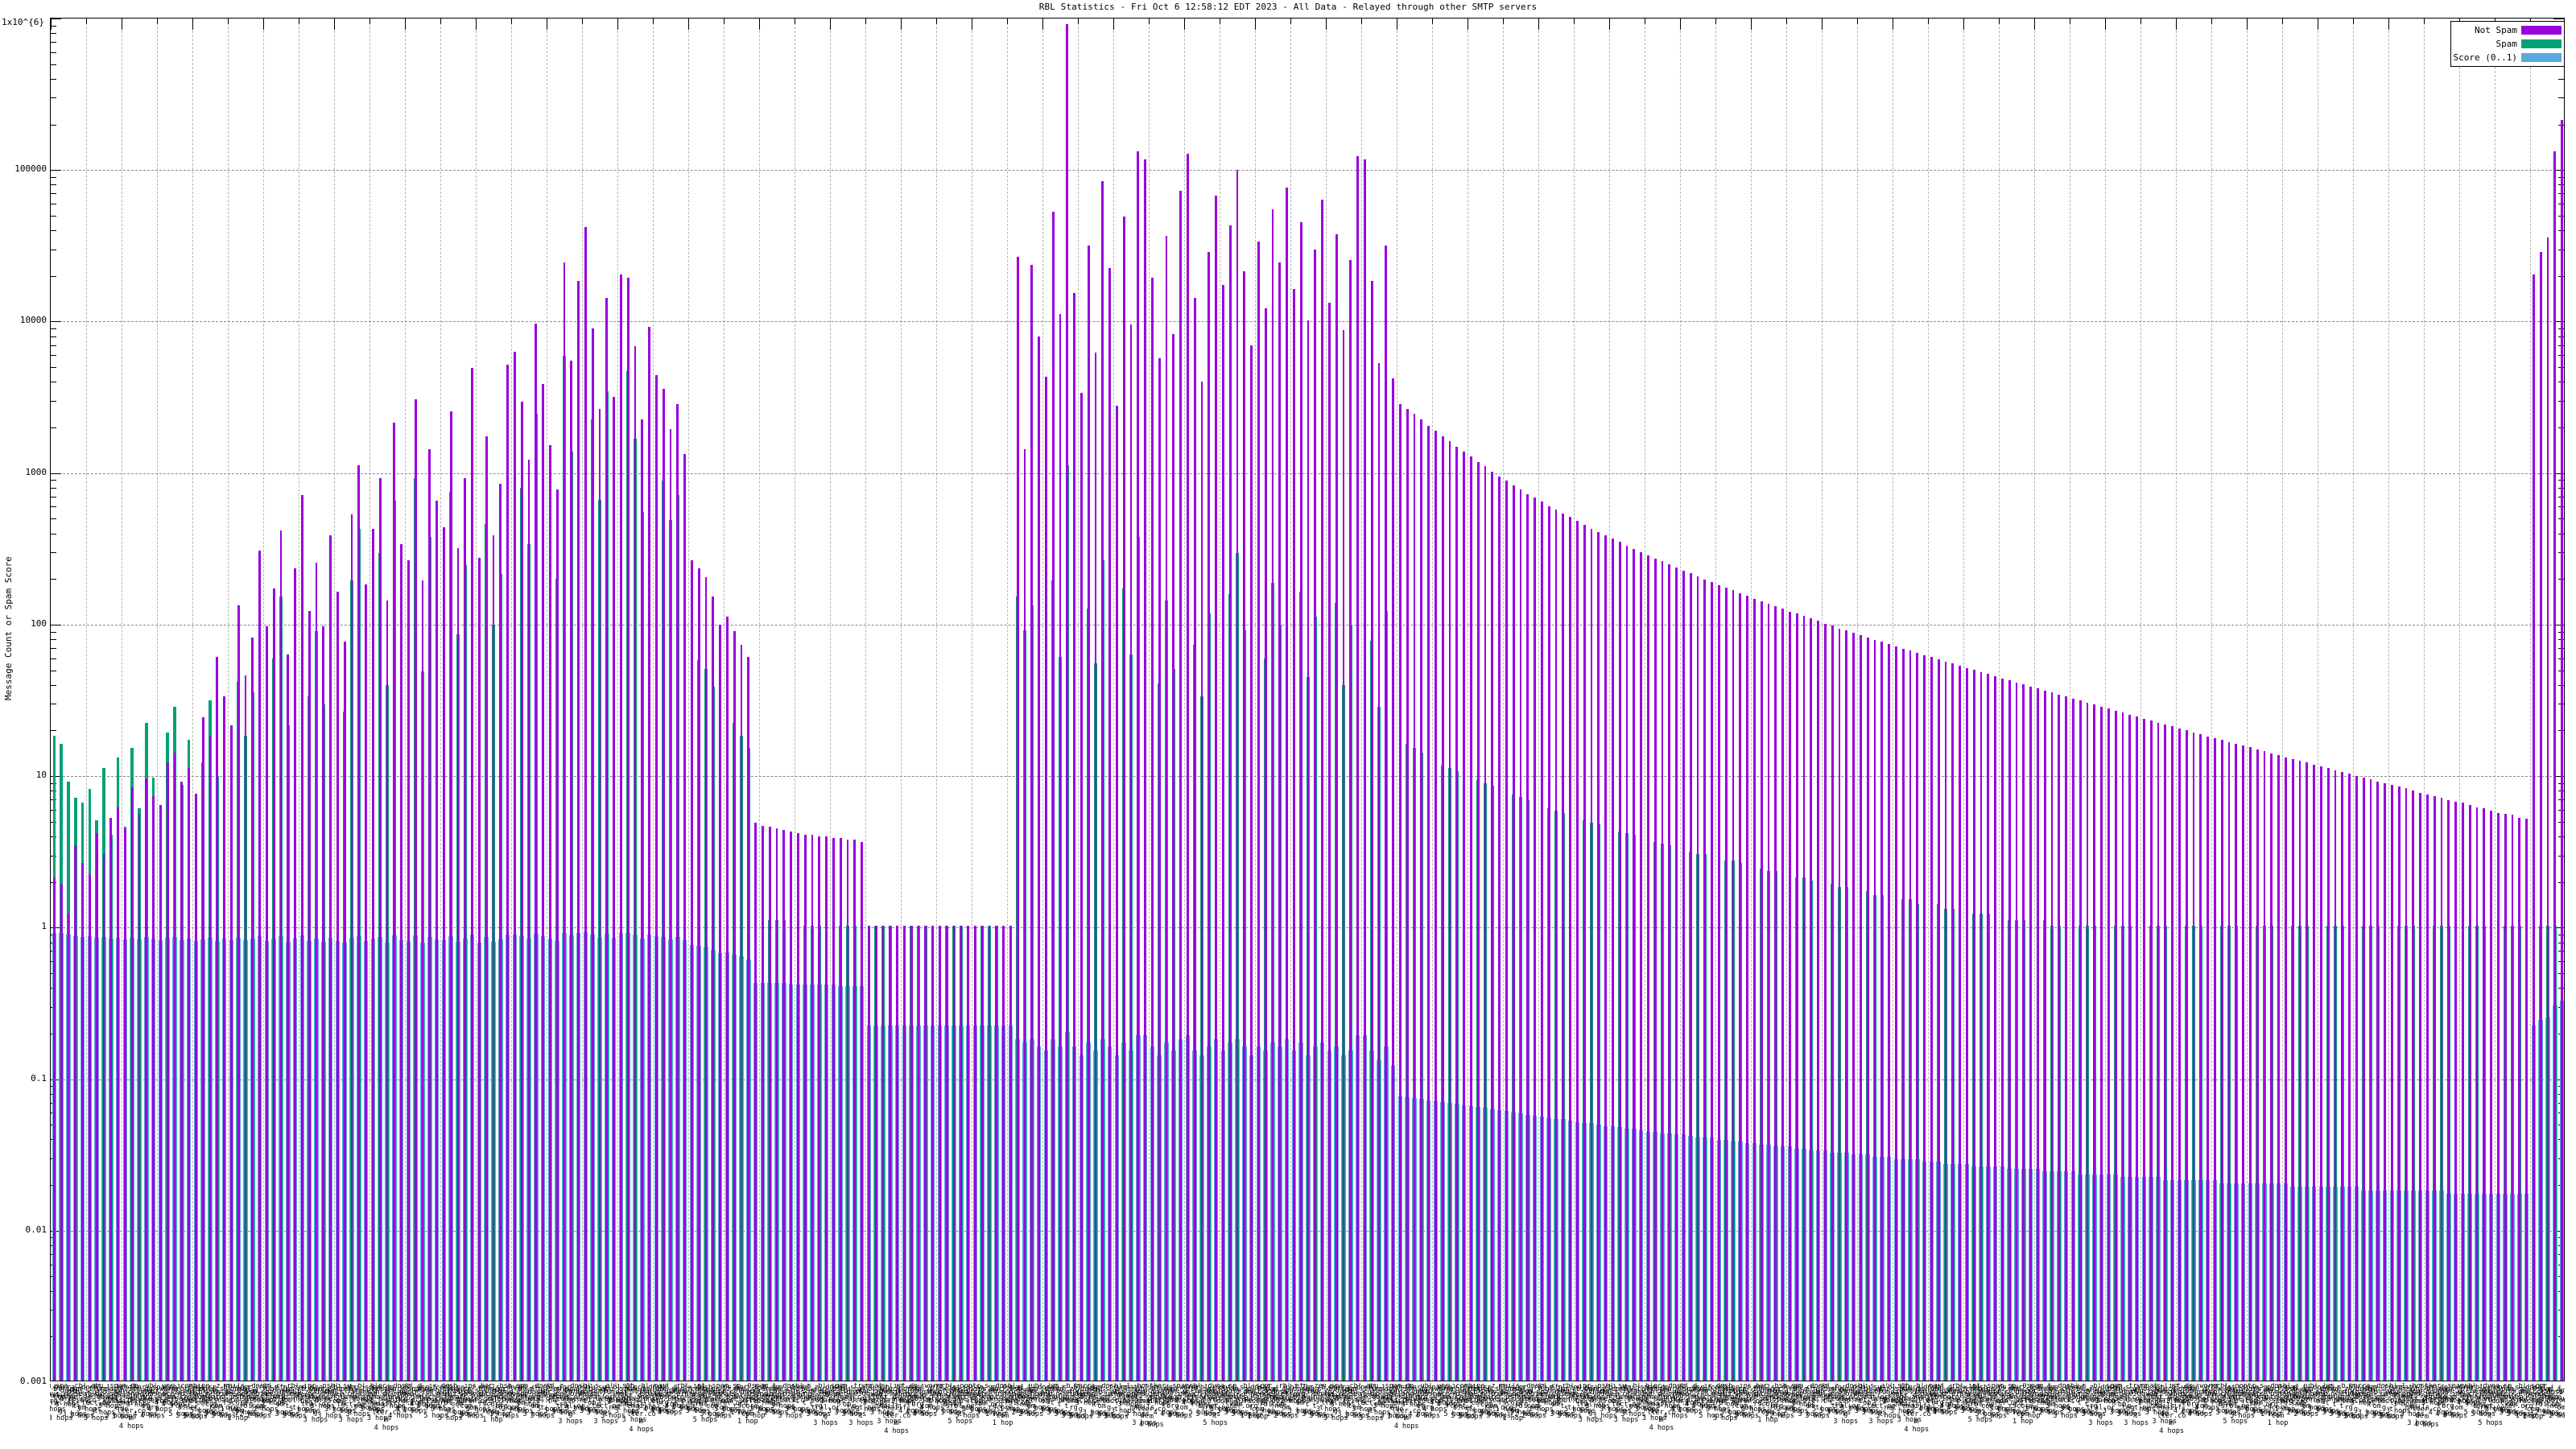 Image resolution: width=2576 pixels, height=1449 pixels. I want to click on x-axis-tick-label-line: sbl.ano, so click(379, 1395).